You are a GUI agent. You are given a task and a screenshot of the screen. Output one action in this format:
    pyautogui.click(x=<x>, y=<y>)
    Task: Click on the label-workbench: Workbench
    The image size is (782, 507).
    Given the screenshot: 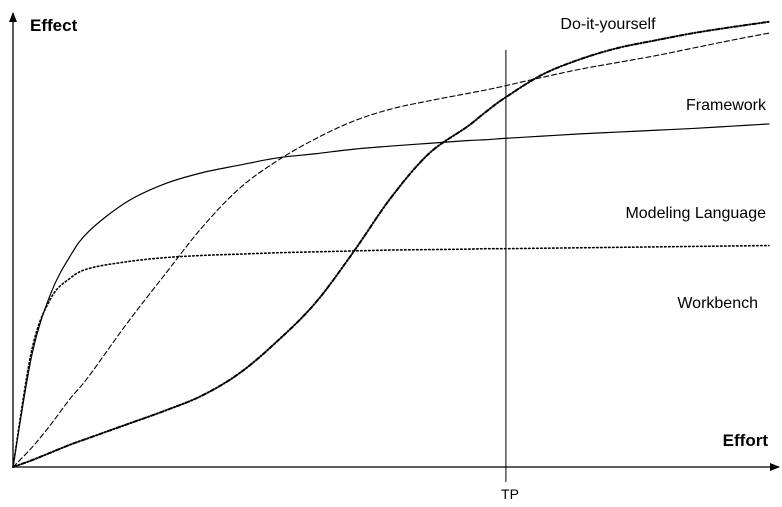 What is the action you would take?
    pyautogui.click(x=717, y=303)
    